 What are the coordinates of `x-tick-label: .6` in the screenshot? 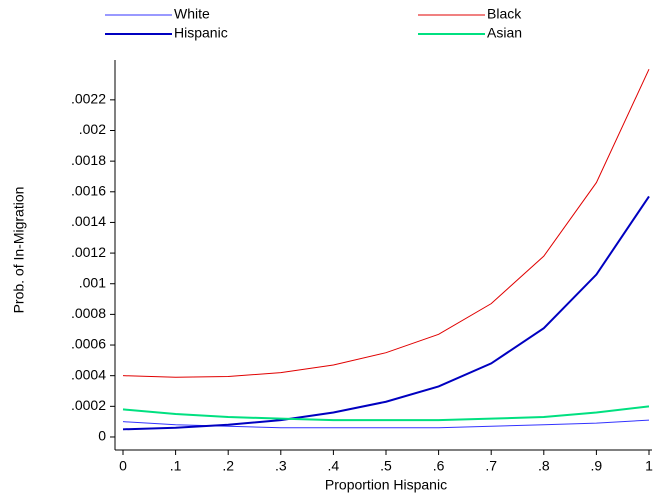 It's located at (439, 466).